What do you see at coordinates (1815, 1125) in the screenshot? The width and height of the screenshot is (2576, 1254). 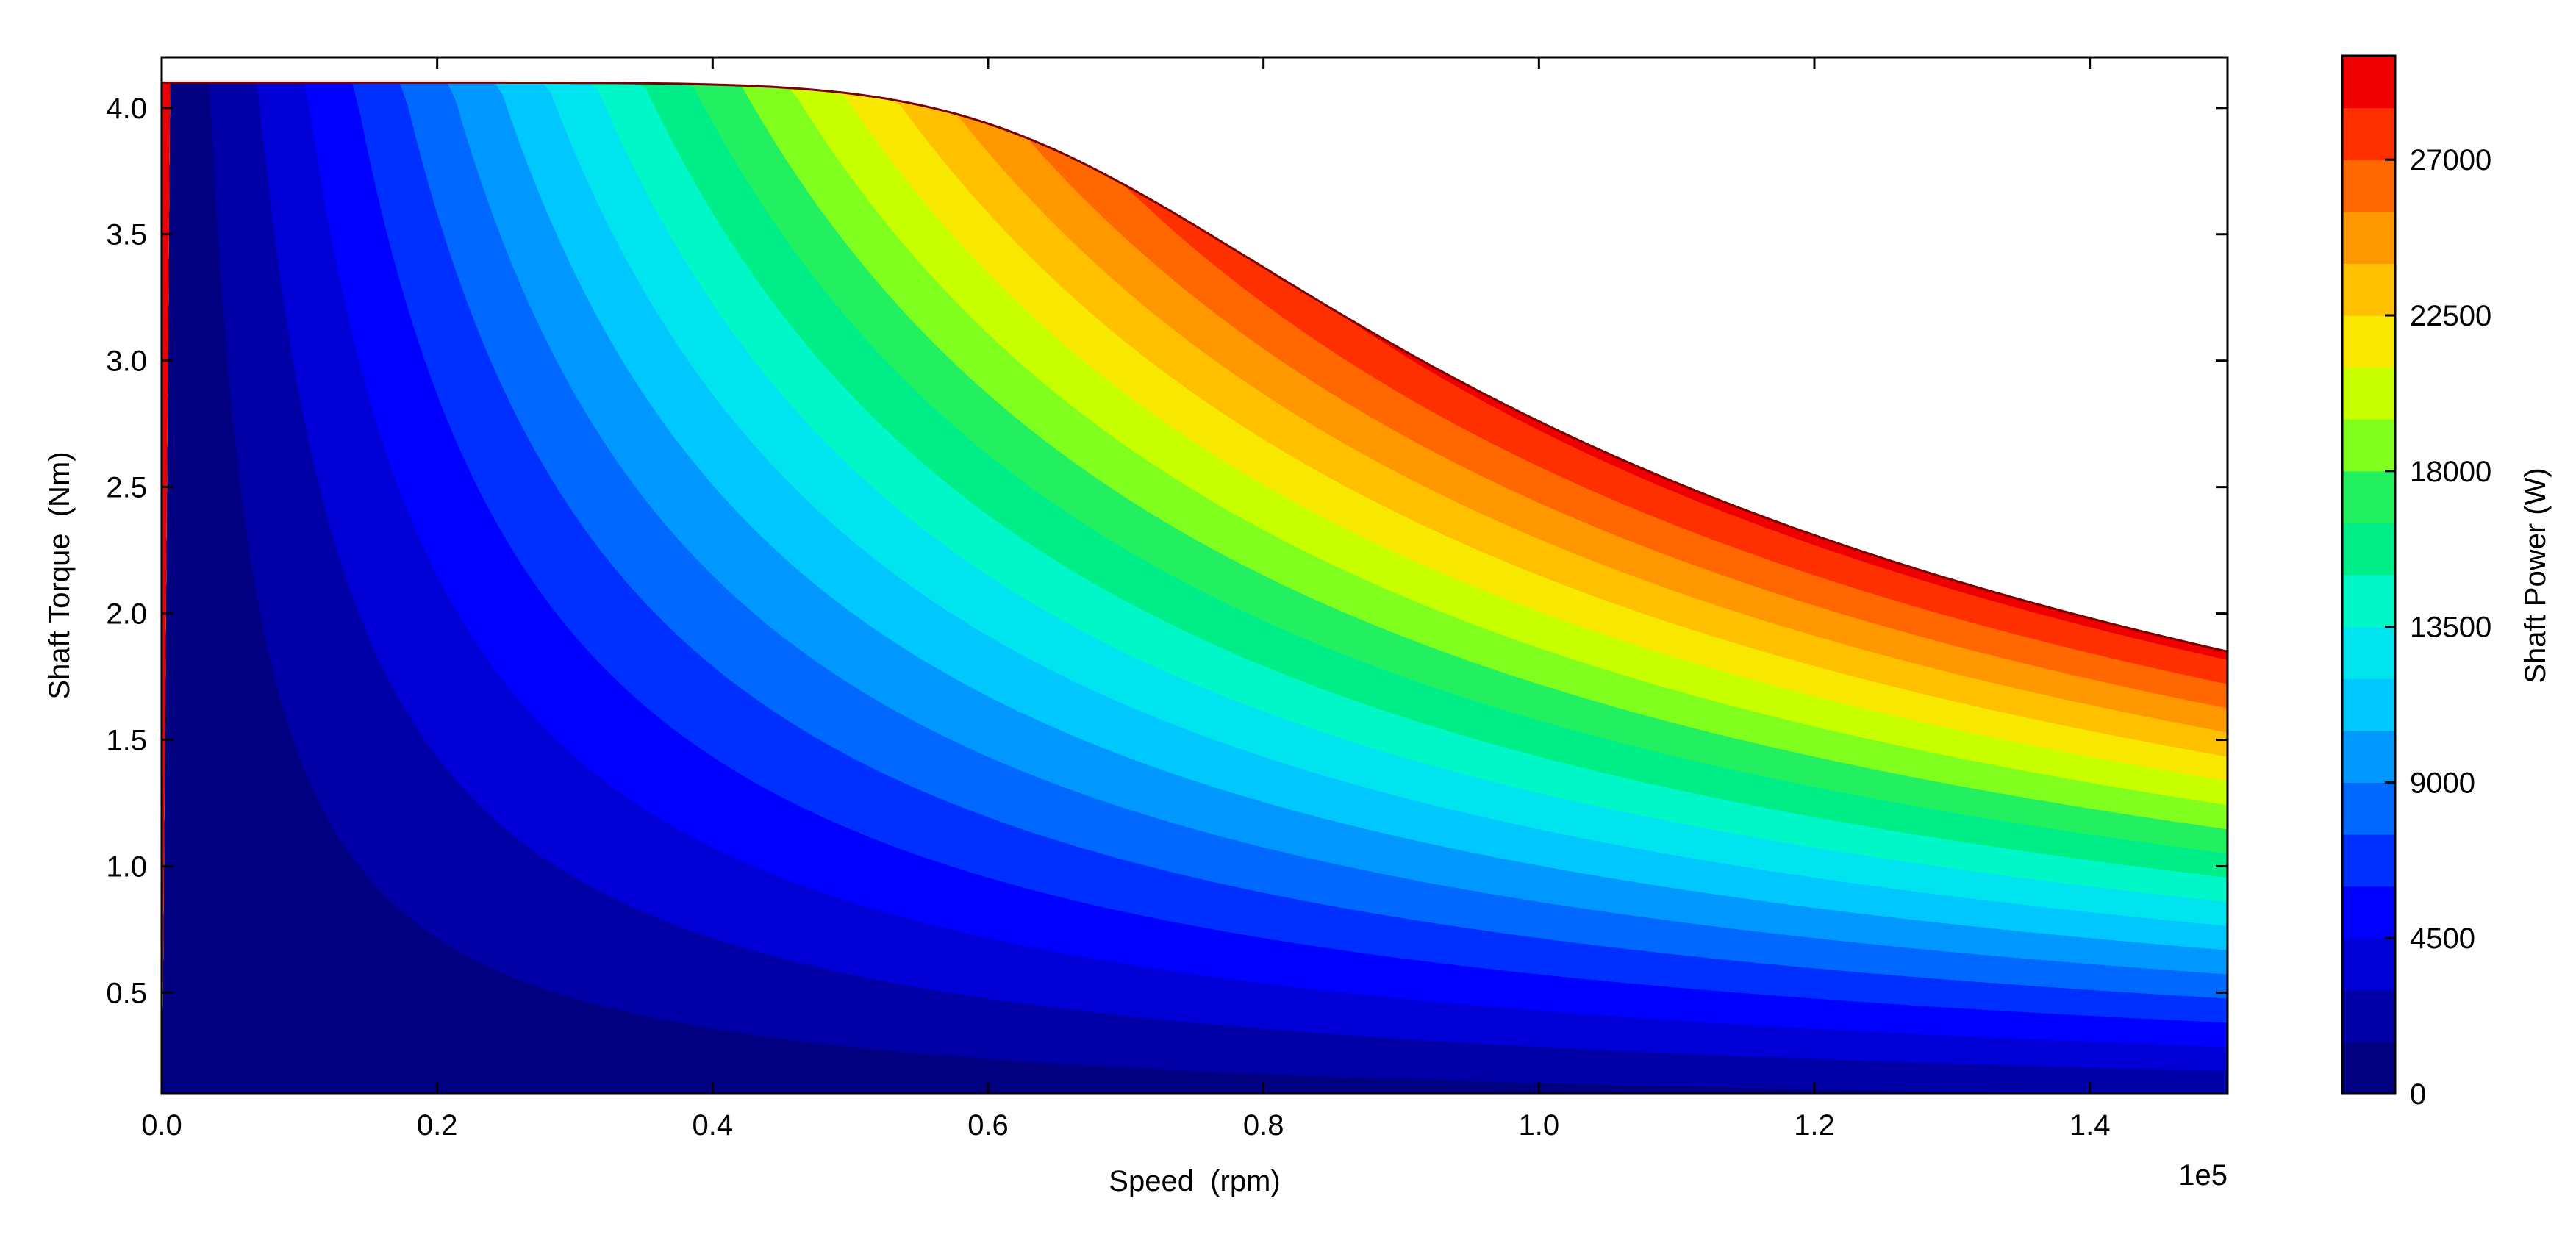 I see `x-tick-label: 1.2` at bounding box center [1815, 1125].